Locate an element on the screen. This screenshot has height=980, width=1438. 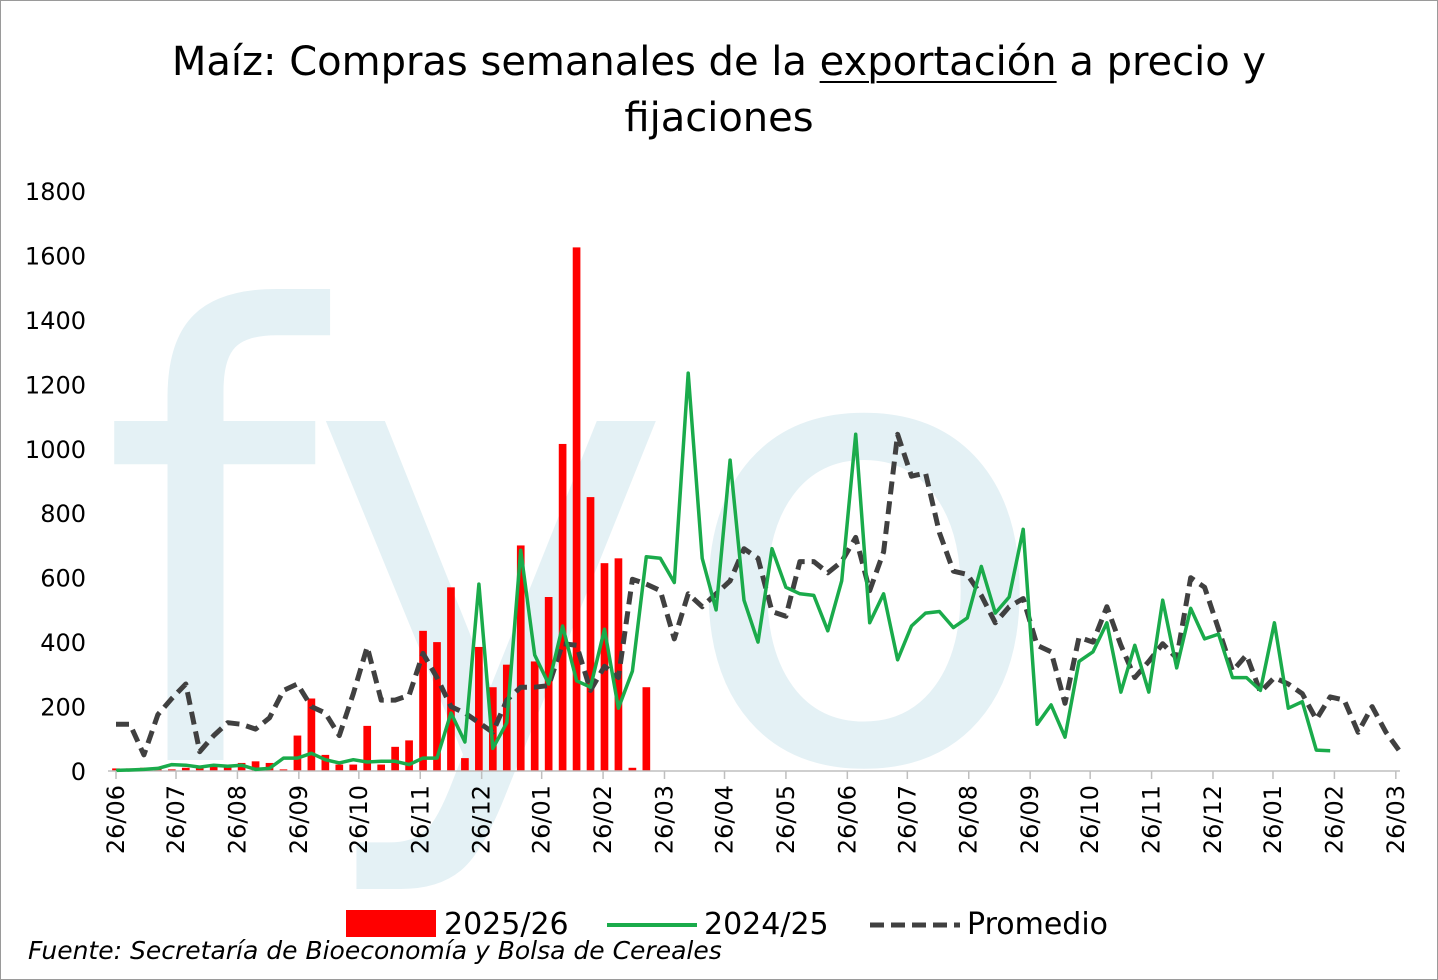
y-tick-label: 400 is located at coordinates (63, 643).